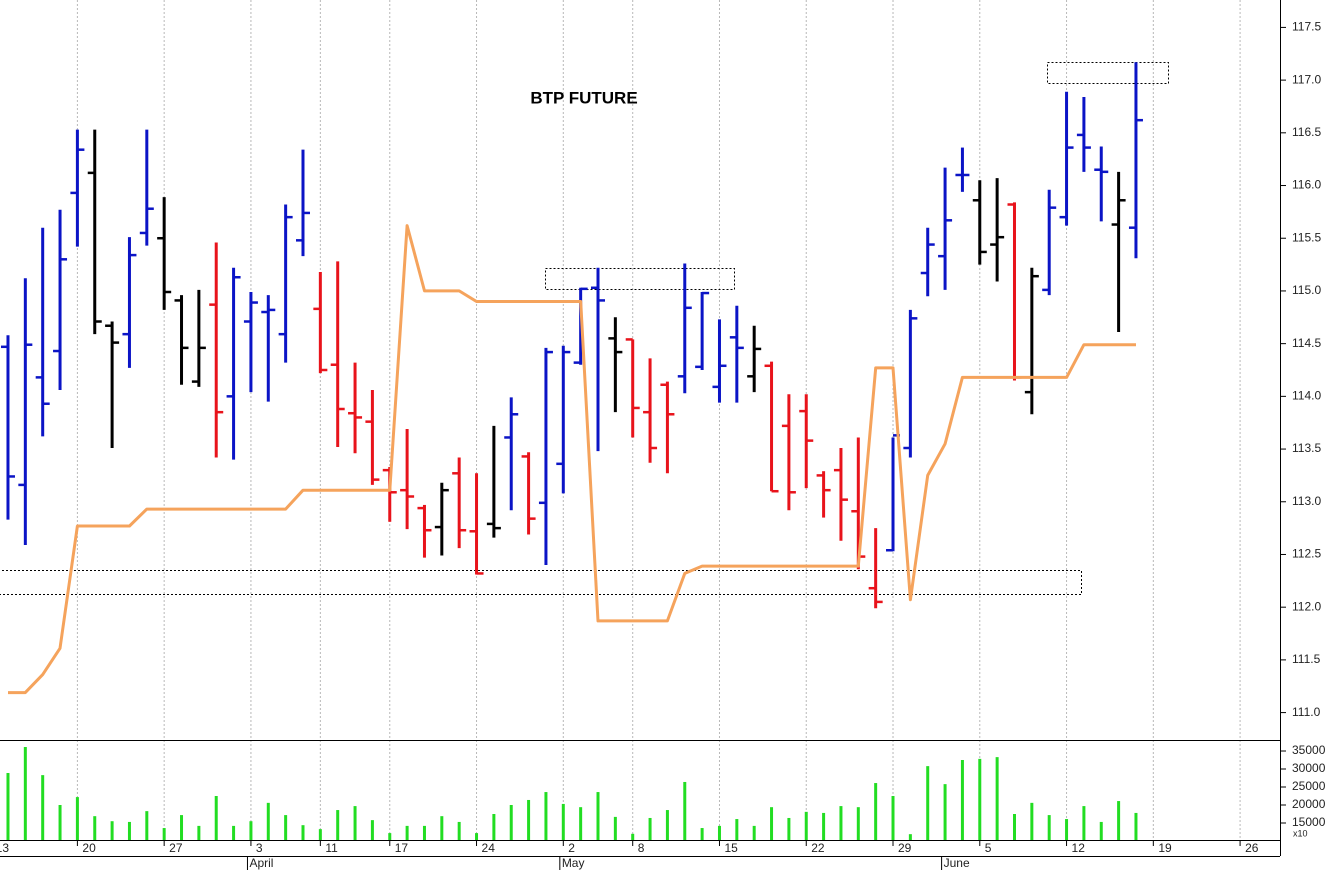 Image resolution: width=1330 pixels, height=870 pixels. Describe the element at coordinates (331, 848) in the screenshot. I see `x-tick-label: 11` at that location.